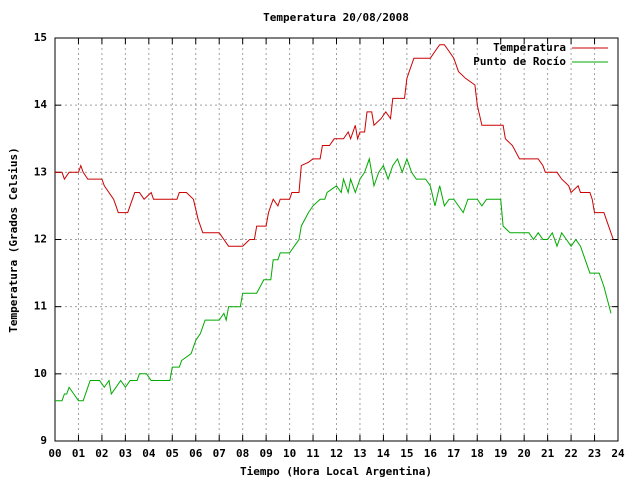 Image resolution: width=640 pixels, height=480 pixels. I want to click on x-tick-label: 21, so click(548, 453).